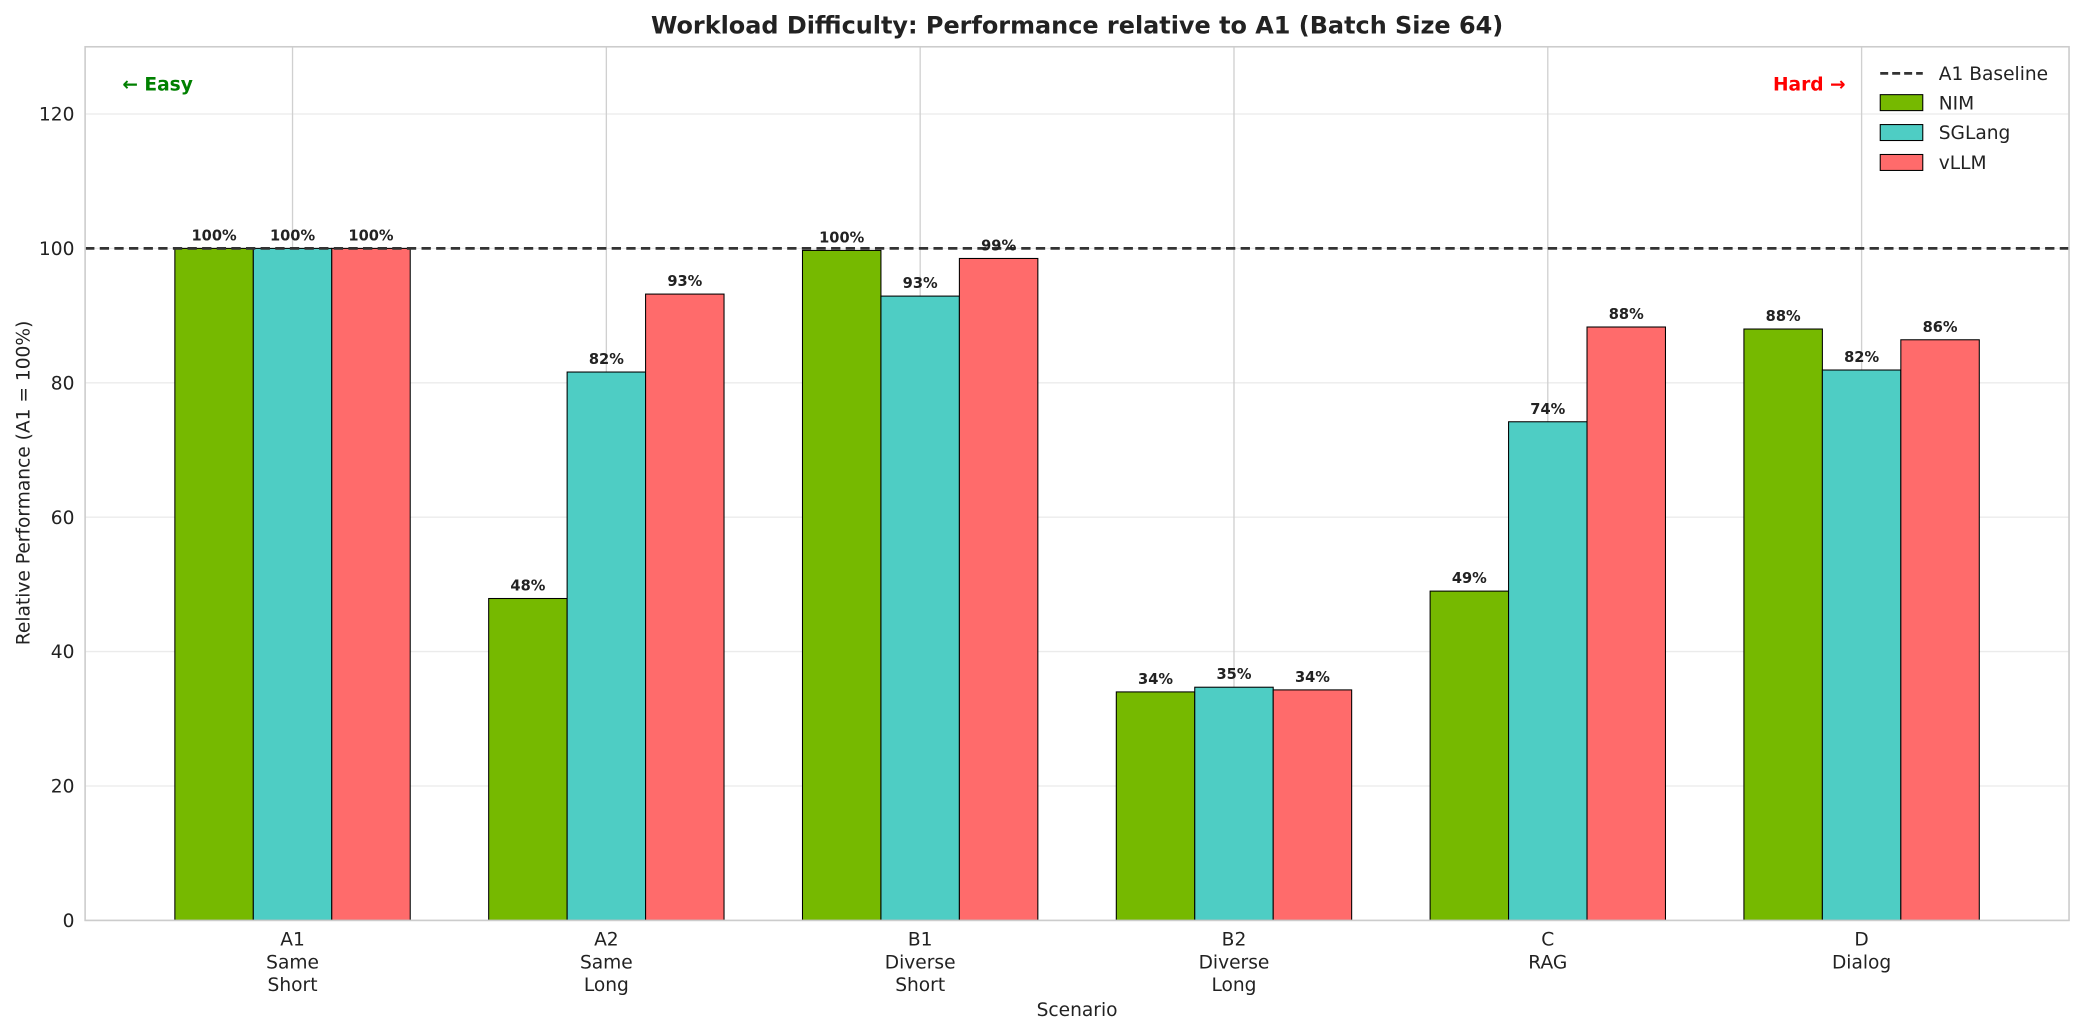 This screenshot has width=2085, height=1035. Describe the element at coordinates (1901, 162) in the screenshot. I see `legend-swatch-vllm` at that location.